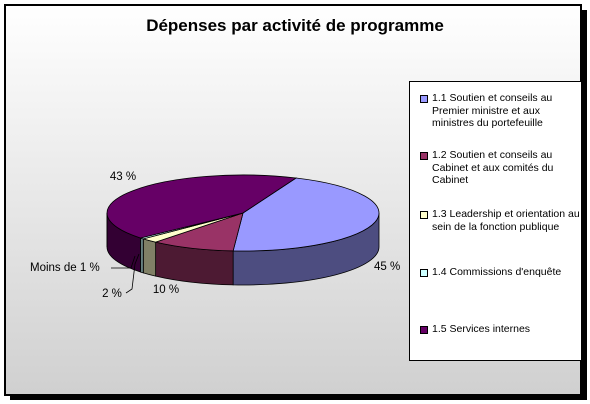  Describe the element at coordinates (123, 262) in the screenshot. I see `leader-line-lt1pct` at that location.